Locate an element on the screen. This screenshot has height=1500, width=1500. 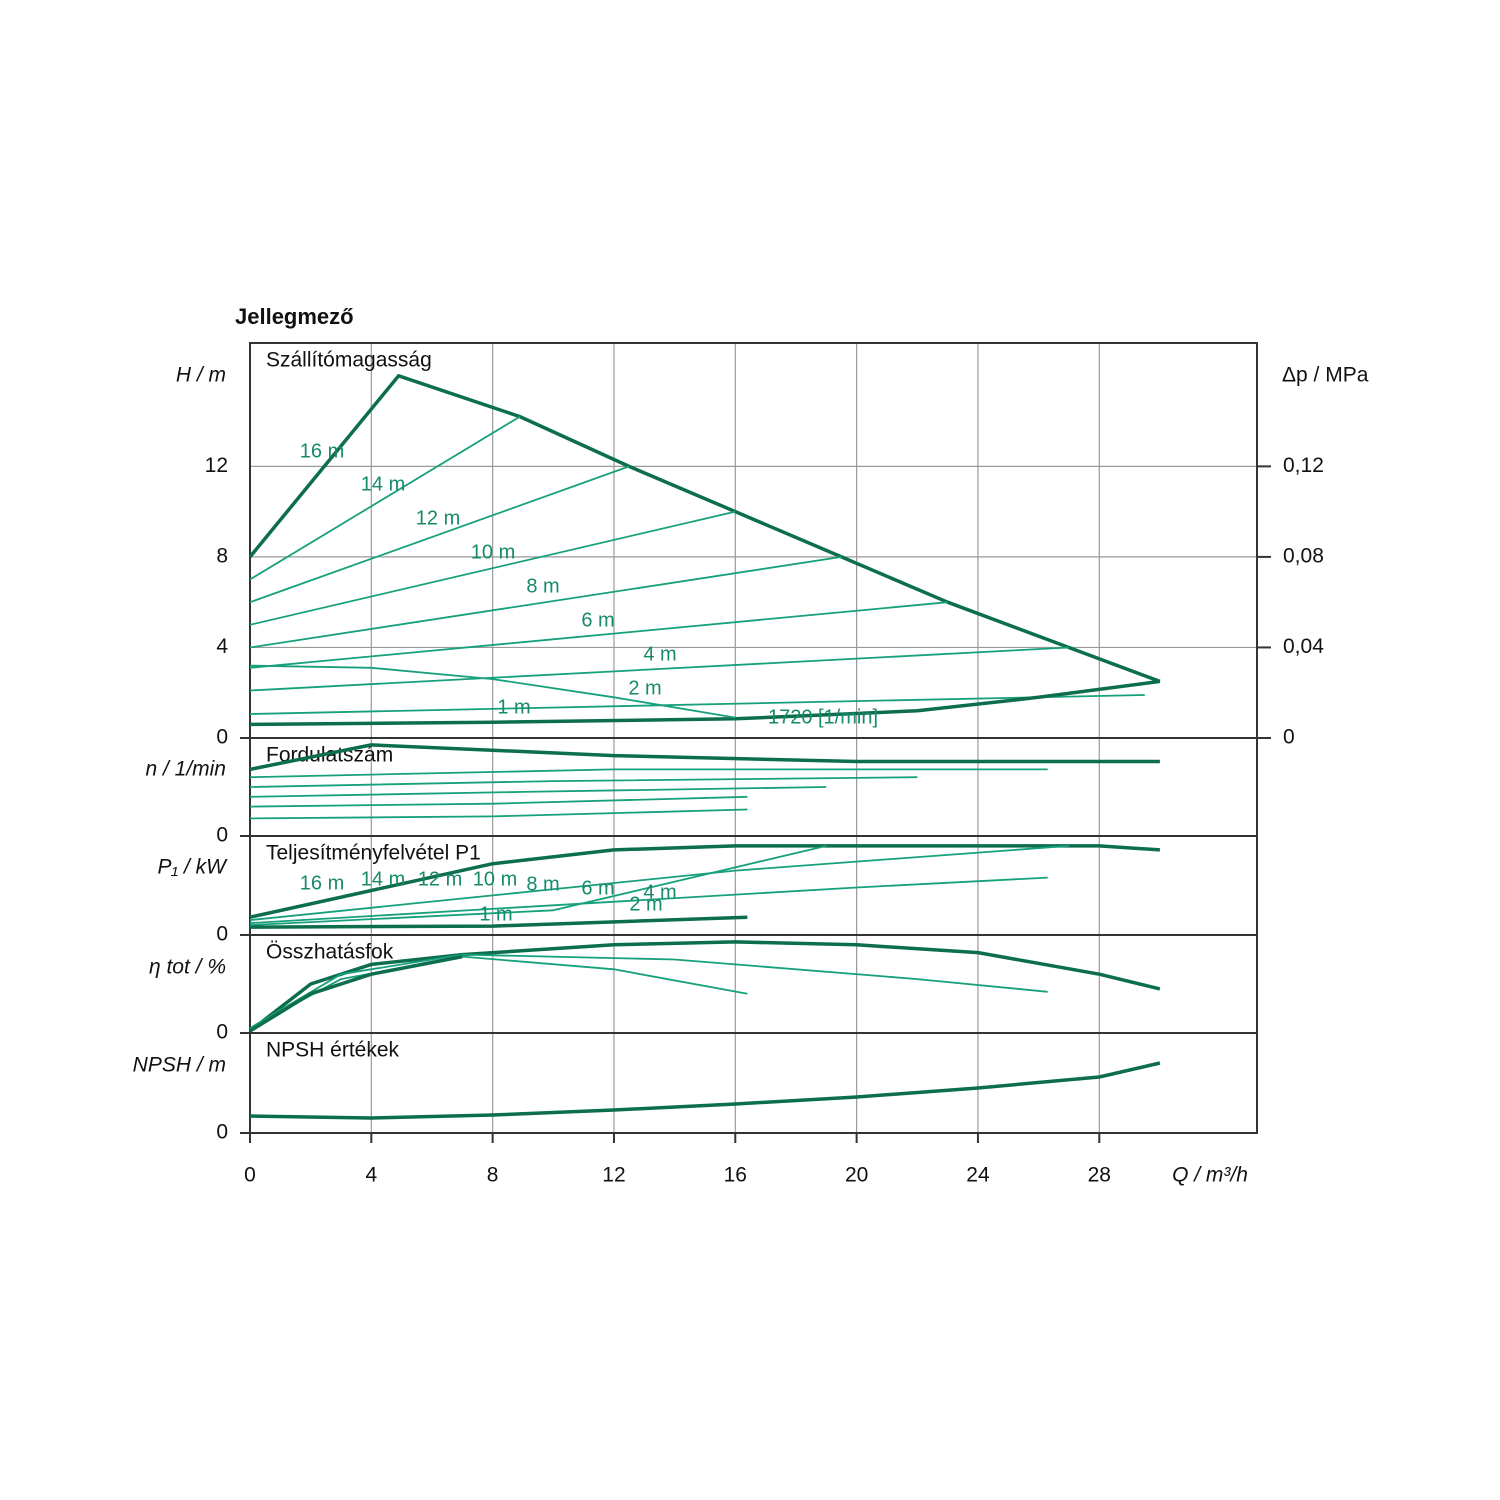
y-axis-label: NPSH / m is located at coordinates (179, 1065).